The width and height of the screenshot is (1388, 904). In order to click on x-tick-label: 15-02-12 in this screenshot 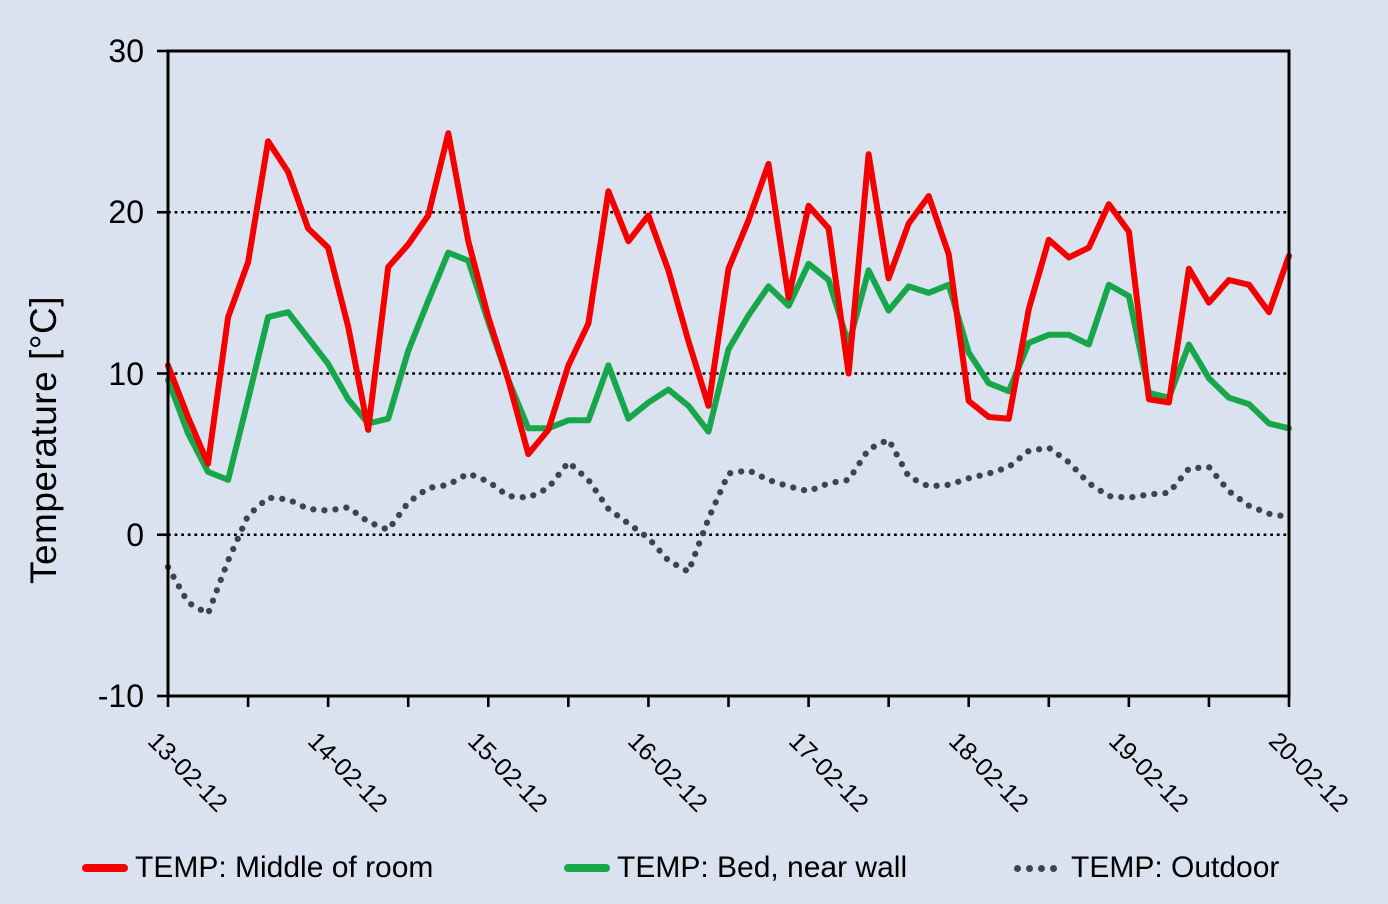, I will do `click(508, 772)`.